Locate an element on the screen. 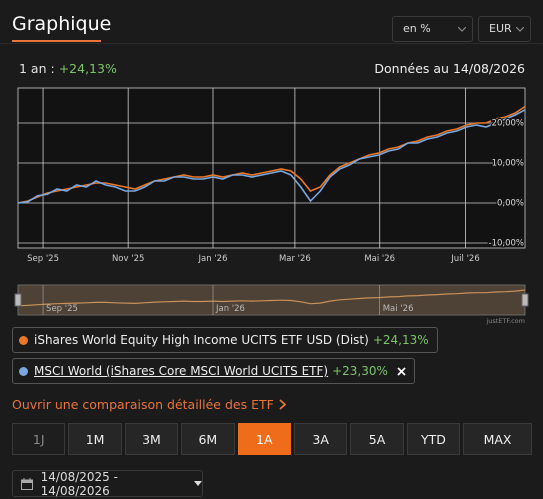  period-button: 6M is located at coordinates (208, 439).